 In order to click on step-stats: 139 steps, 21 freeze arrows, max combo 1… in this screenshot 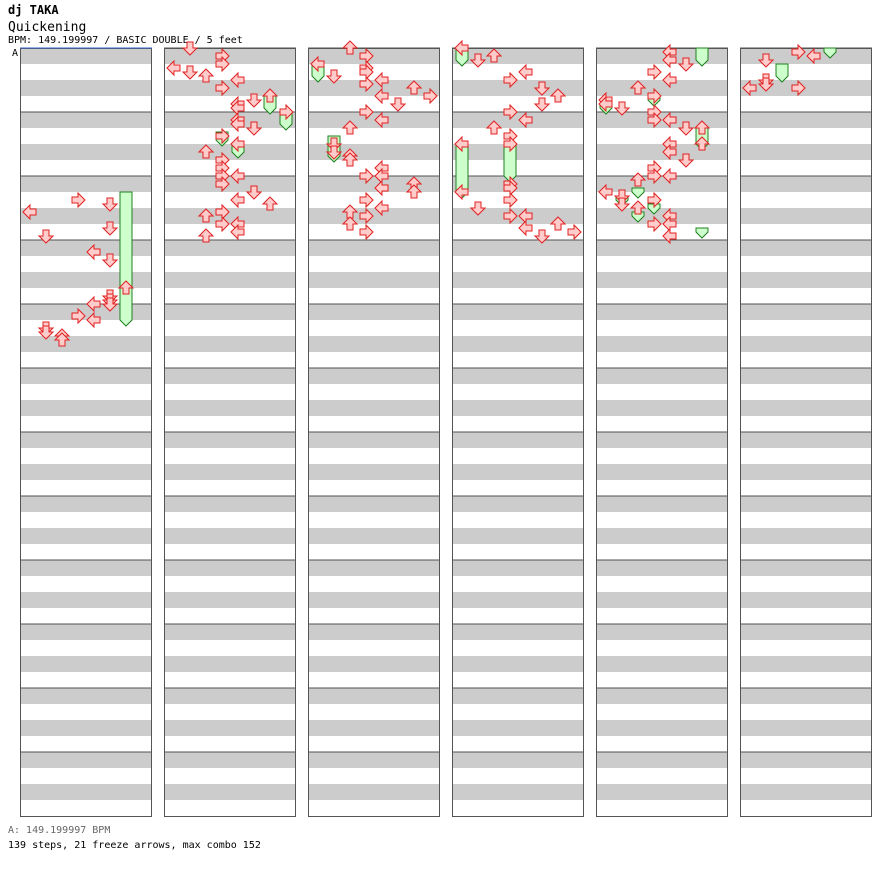, I will do `click(134, 845)`.